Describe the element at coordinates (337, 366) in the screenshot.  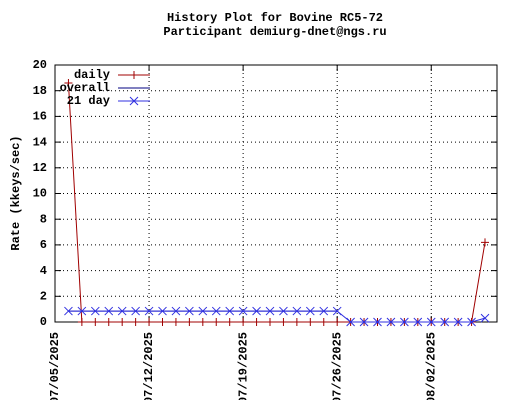
I see `x-tick-label: 07/26/2025` at that location.